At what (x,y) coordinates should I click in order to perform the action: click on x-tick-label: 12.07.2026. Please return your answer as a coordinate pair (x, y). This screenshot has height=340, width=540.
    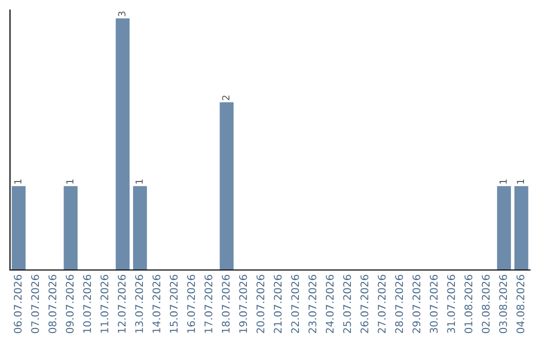
    Looking at the image, I should click on (122, 303).